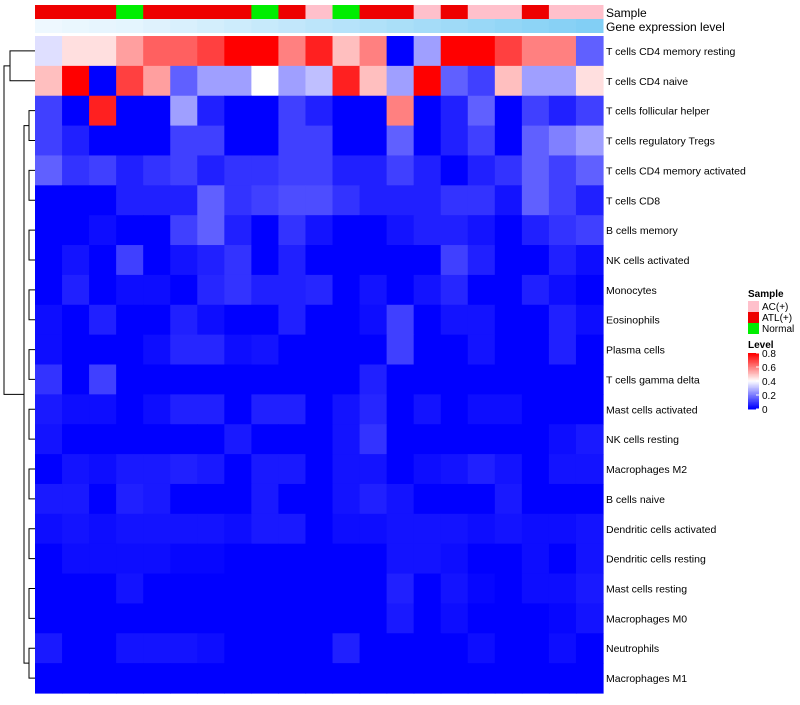  What do you see at coordinates (635, 500) in the screenshot?
I see `row-label: B cells naive` at bounding box center [635, 500].